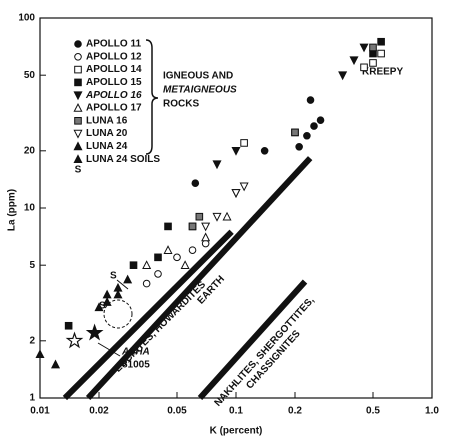  I want to click on meteorite-label: ALHA, so click(135, 352).